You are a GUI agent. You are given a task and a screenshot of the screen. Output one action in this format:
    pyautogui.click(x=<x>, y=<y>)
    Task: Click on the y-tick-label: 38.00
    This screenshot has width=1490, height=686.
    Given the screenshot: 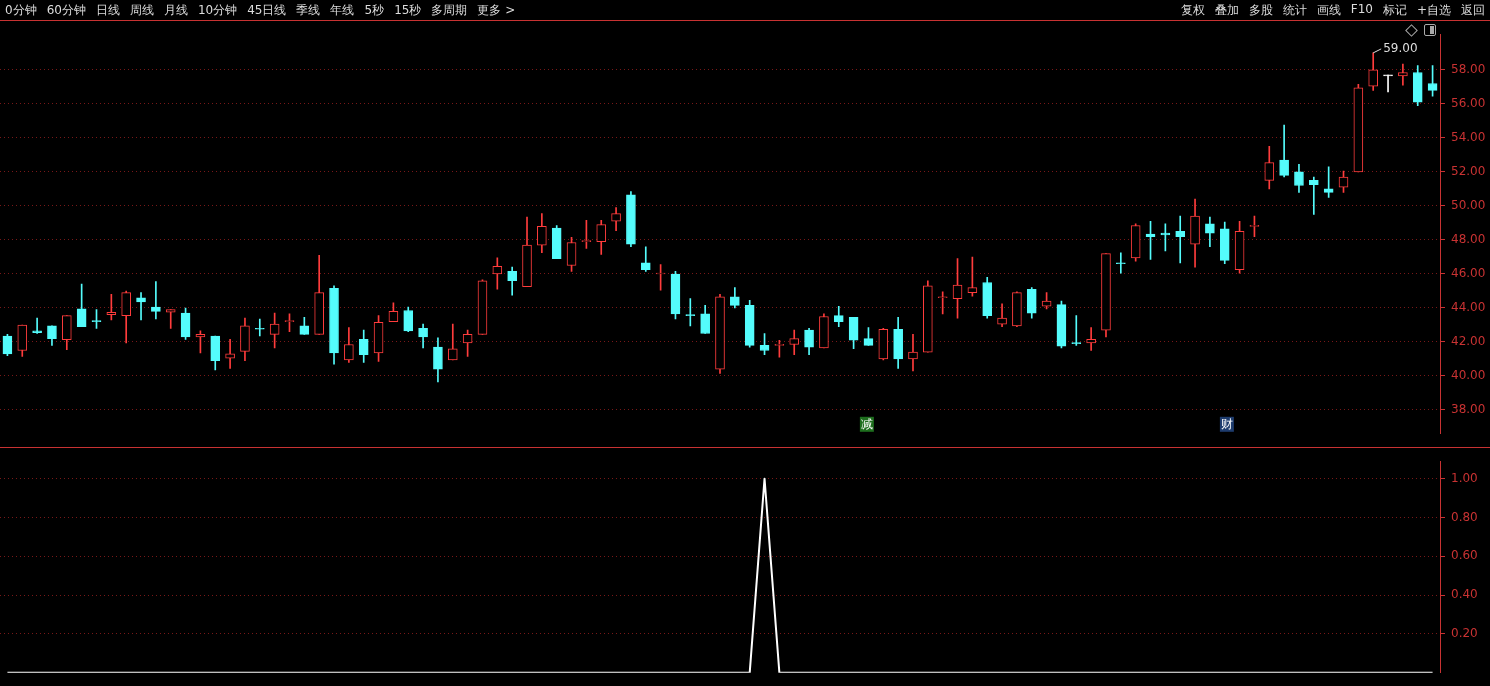 What is the action you would take?
    pyautogui.click(x=1468, y=409)
    